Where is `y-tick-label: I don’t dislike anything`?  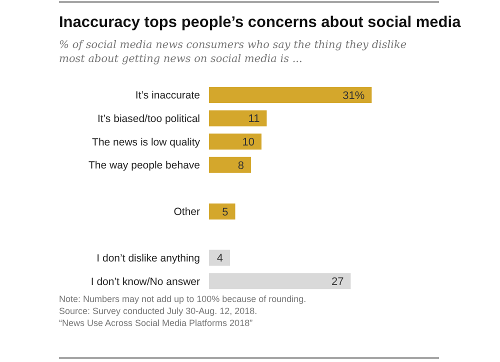
y-tick-label: I don’t dislike anything is located at coordinates (148, 258).